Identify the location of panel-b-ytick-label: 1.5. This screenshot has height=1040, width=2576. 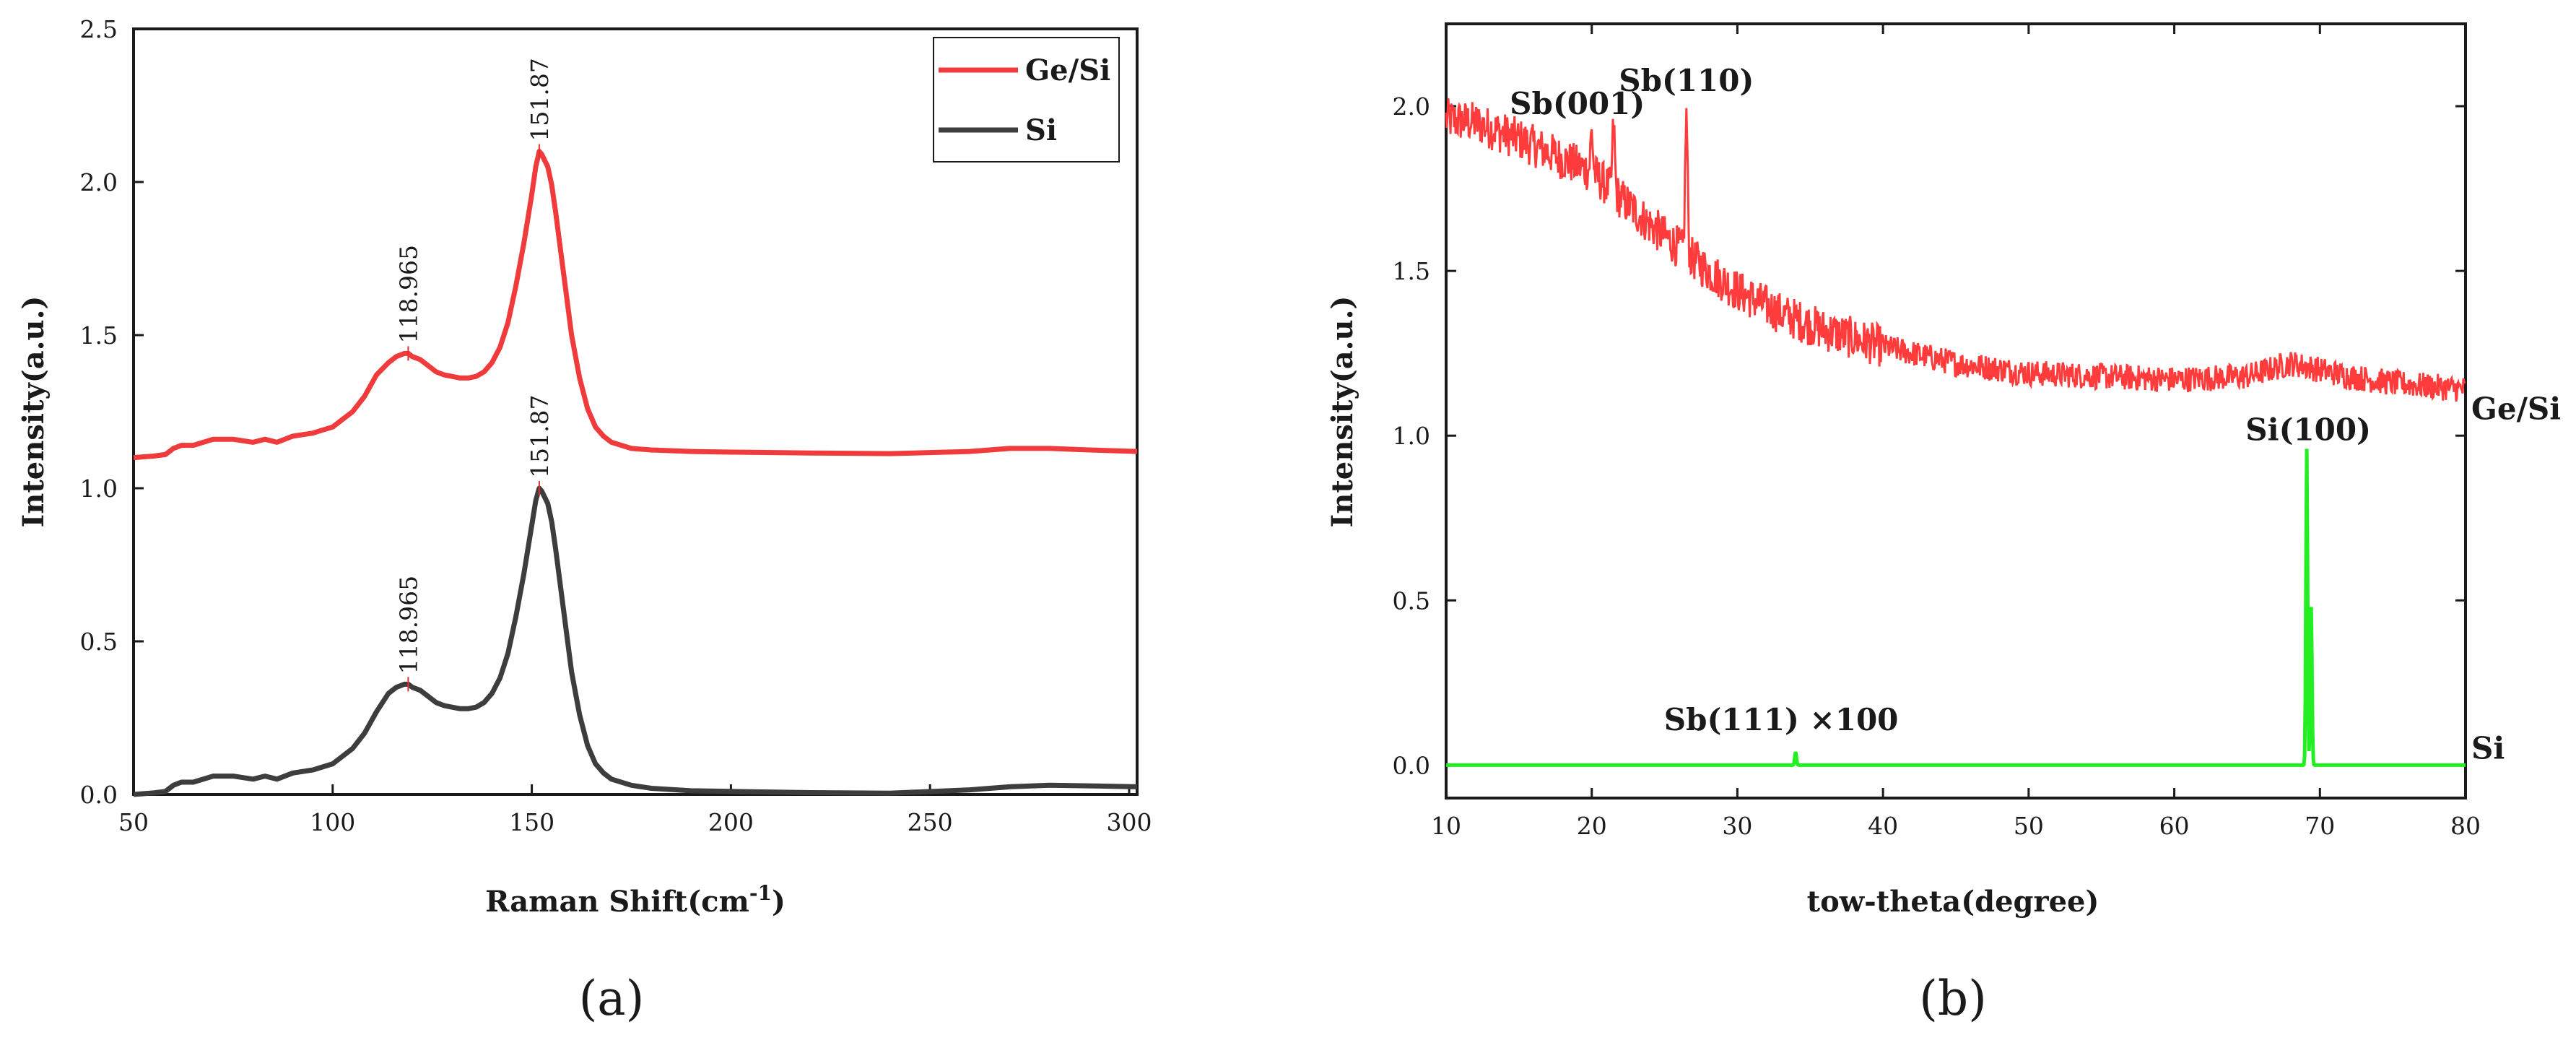
(1411, 271).